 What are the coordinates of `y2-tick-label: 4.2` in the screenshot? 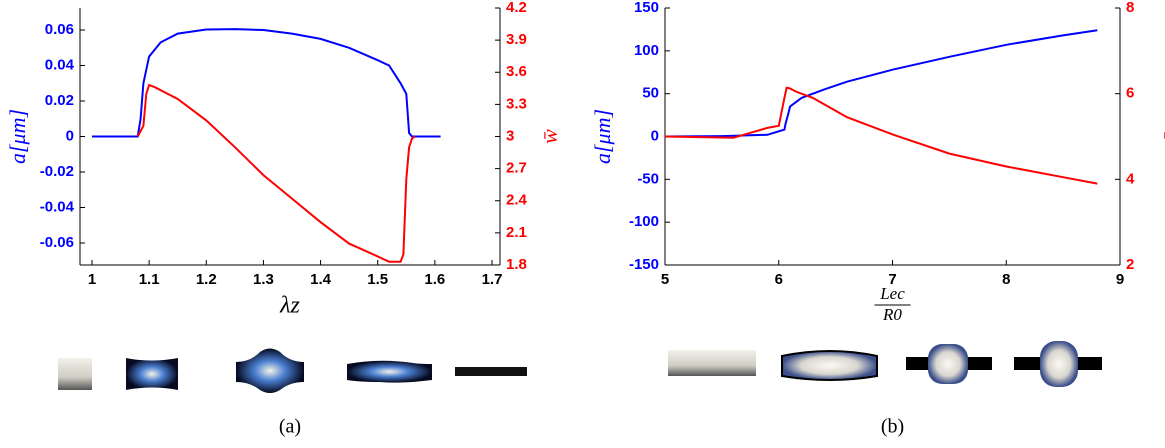 It's located at (516, 8).